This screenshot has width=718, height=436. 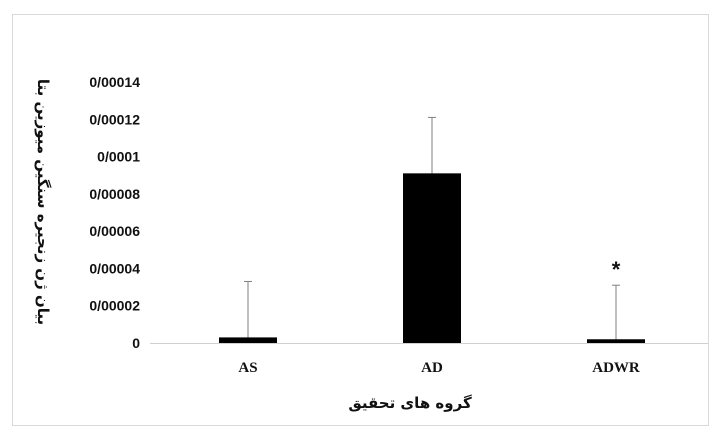 What do you see at coordinates (43, 202) in the screenshot?
I see `y-axis-title: بیان ژن زنجیره سنگین میوزین بتا` at bounding box center [43, 202].